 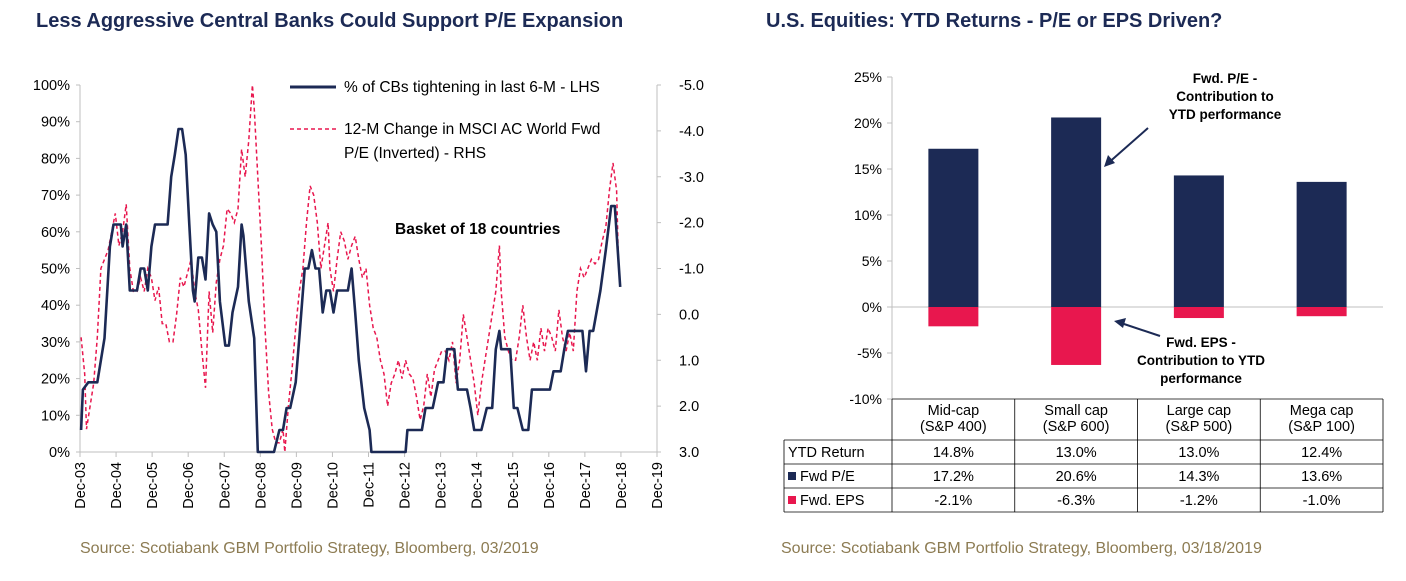 I want to click on table-cell: -1.0%, so click(x=1322, y=501).